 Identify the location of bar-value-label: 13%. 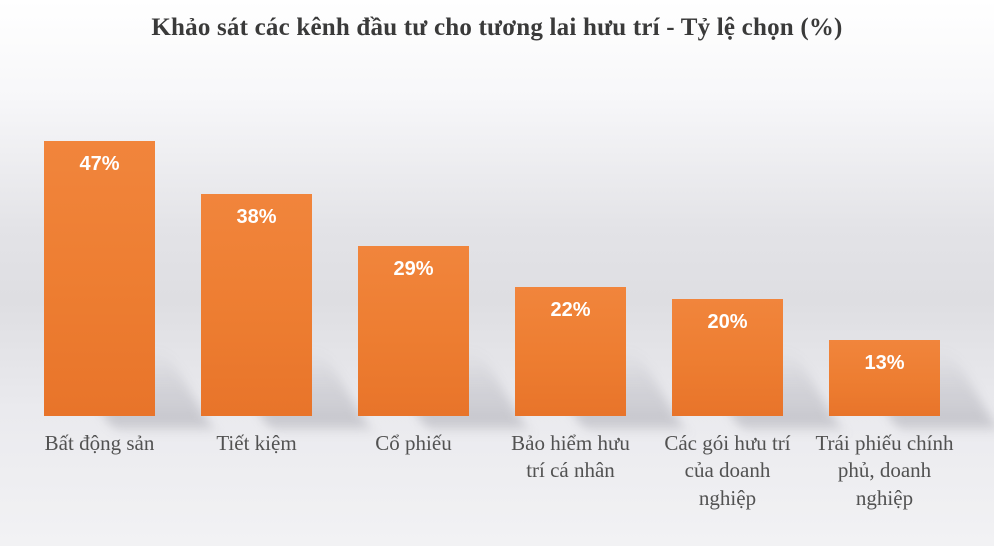
(884, 363).